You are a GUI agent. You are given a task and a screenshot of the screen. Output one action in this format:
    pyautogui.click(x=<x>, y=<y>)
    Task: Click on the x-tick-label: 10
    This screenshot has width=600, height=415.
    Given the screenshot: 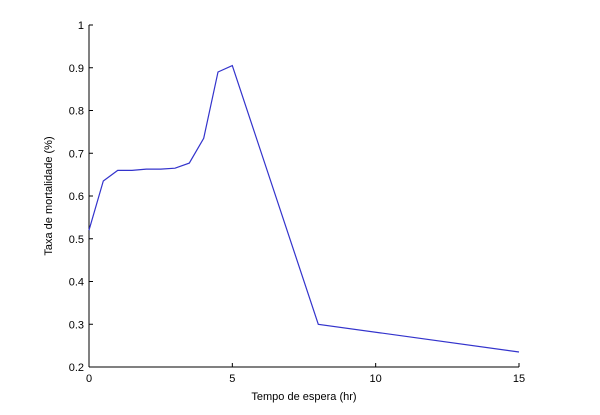 What is the action you would take?
    pyautogui.click(x=376, y=379)
    